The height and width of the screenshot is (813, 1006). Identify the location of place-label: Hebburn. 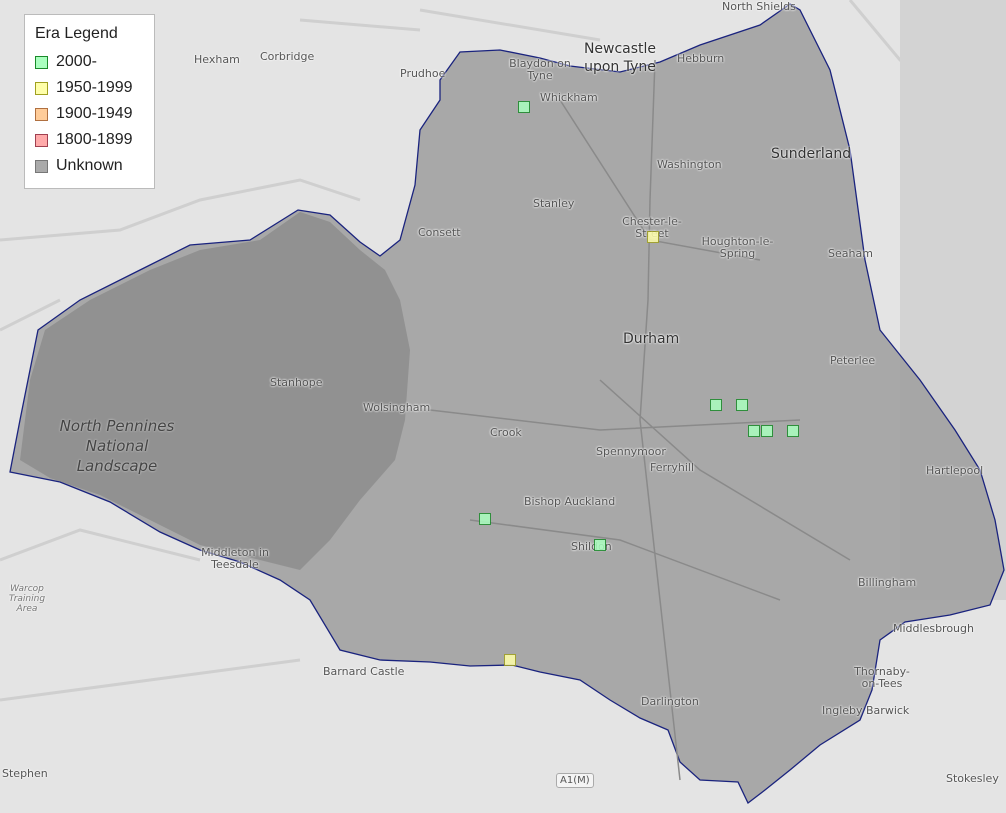
(701, 58).